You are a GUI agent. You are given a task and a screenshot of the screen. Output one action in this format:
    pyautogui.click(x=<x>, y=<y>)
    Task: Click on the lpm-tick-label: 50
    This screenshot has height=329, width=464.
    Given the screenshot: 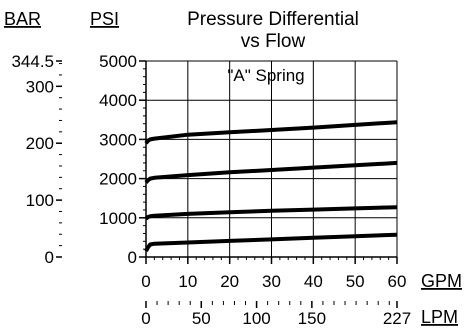 What is the action you would take?
    pyautogui.click(x=201, y=318)
    